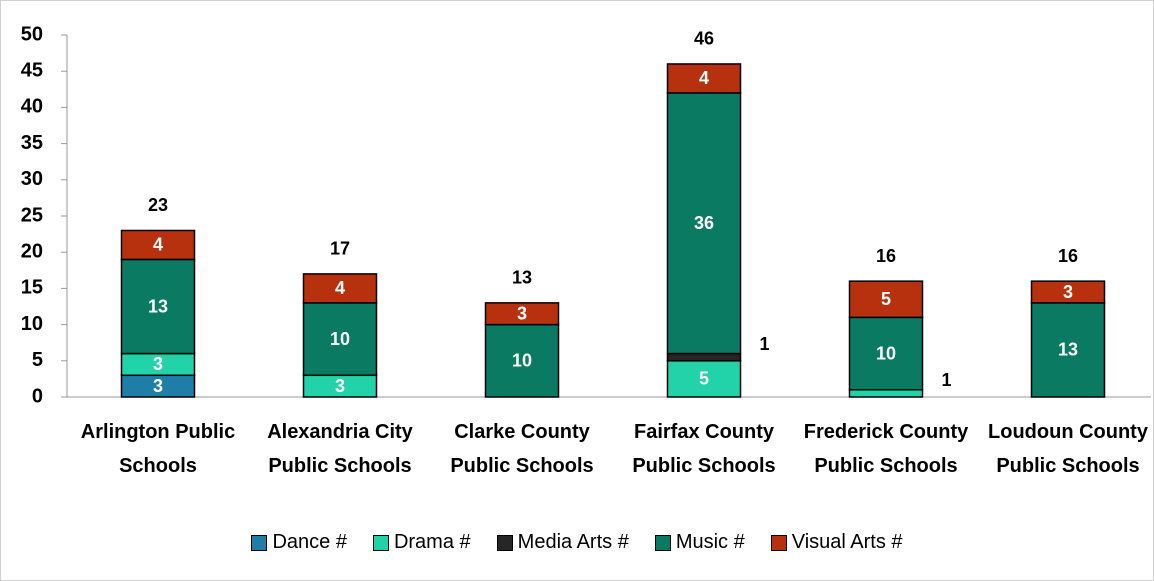 The height and width of the screenshot is (581, 1154). Describe the element at coordinates (32, 70) in the screenshot. I see `y-tick-label: 45` at that location.